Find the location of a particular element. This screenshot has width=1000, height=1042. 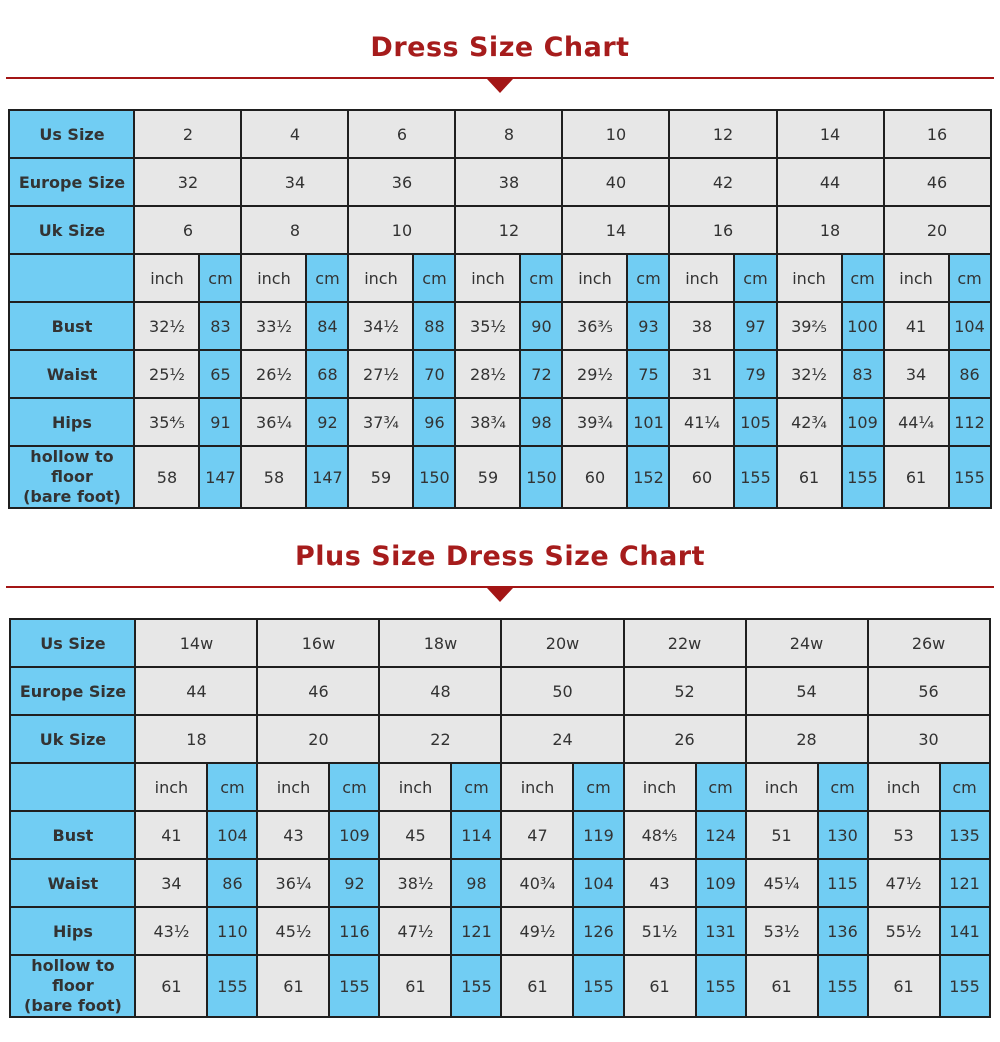

inch-value-cell: 45 is located at coordinates (415, 835).